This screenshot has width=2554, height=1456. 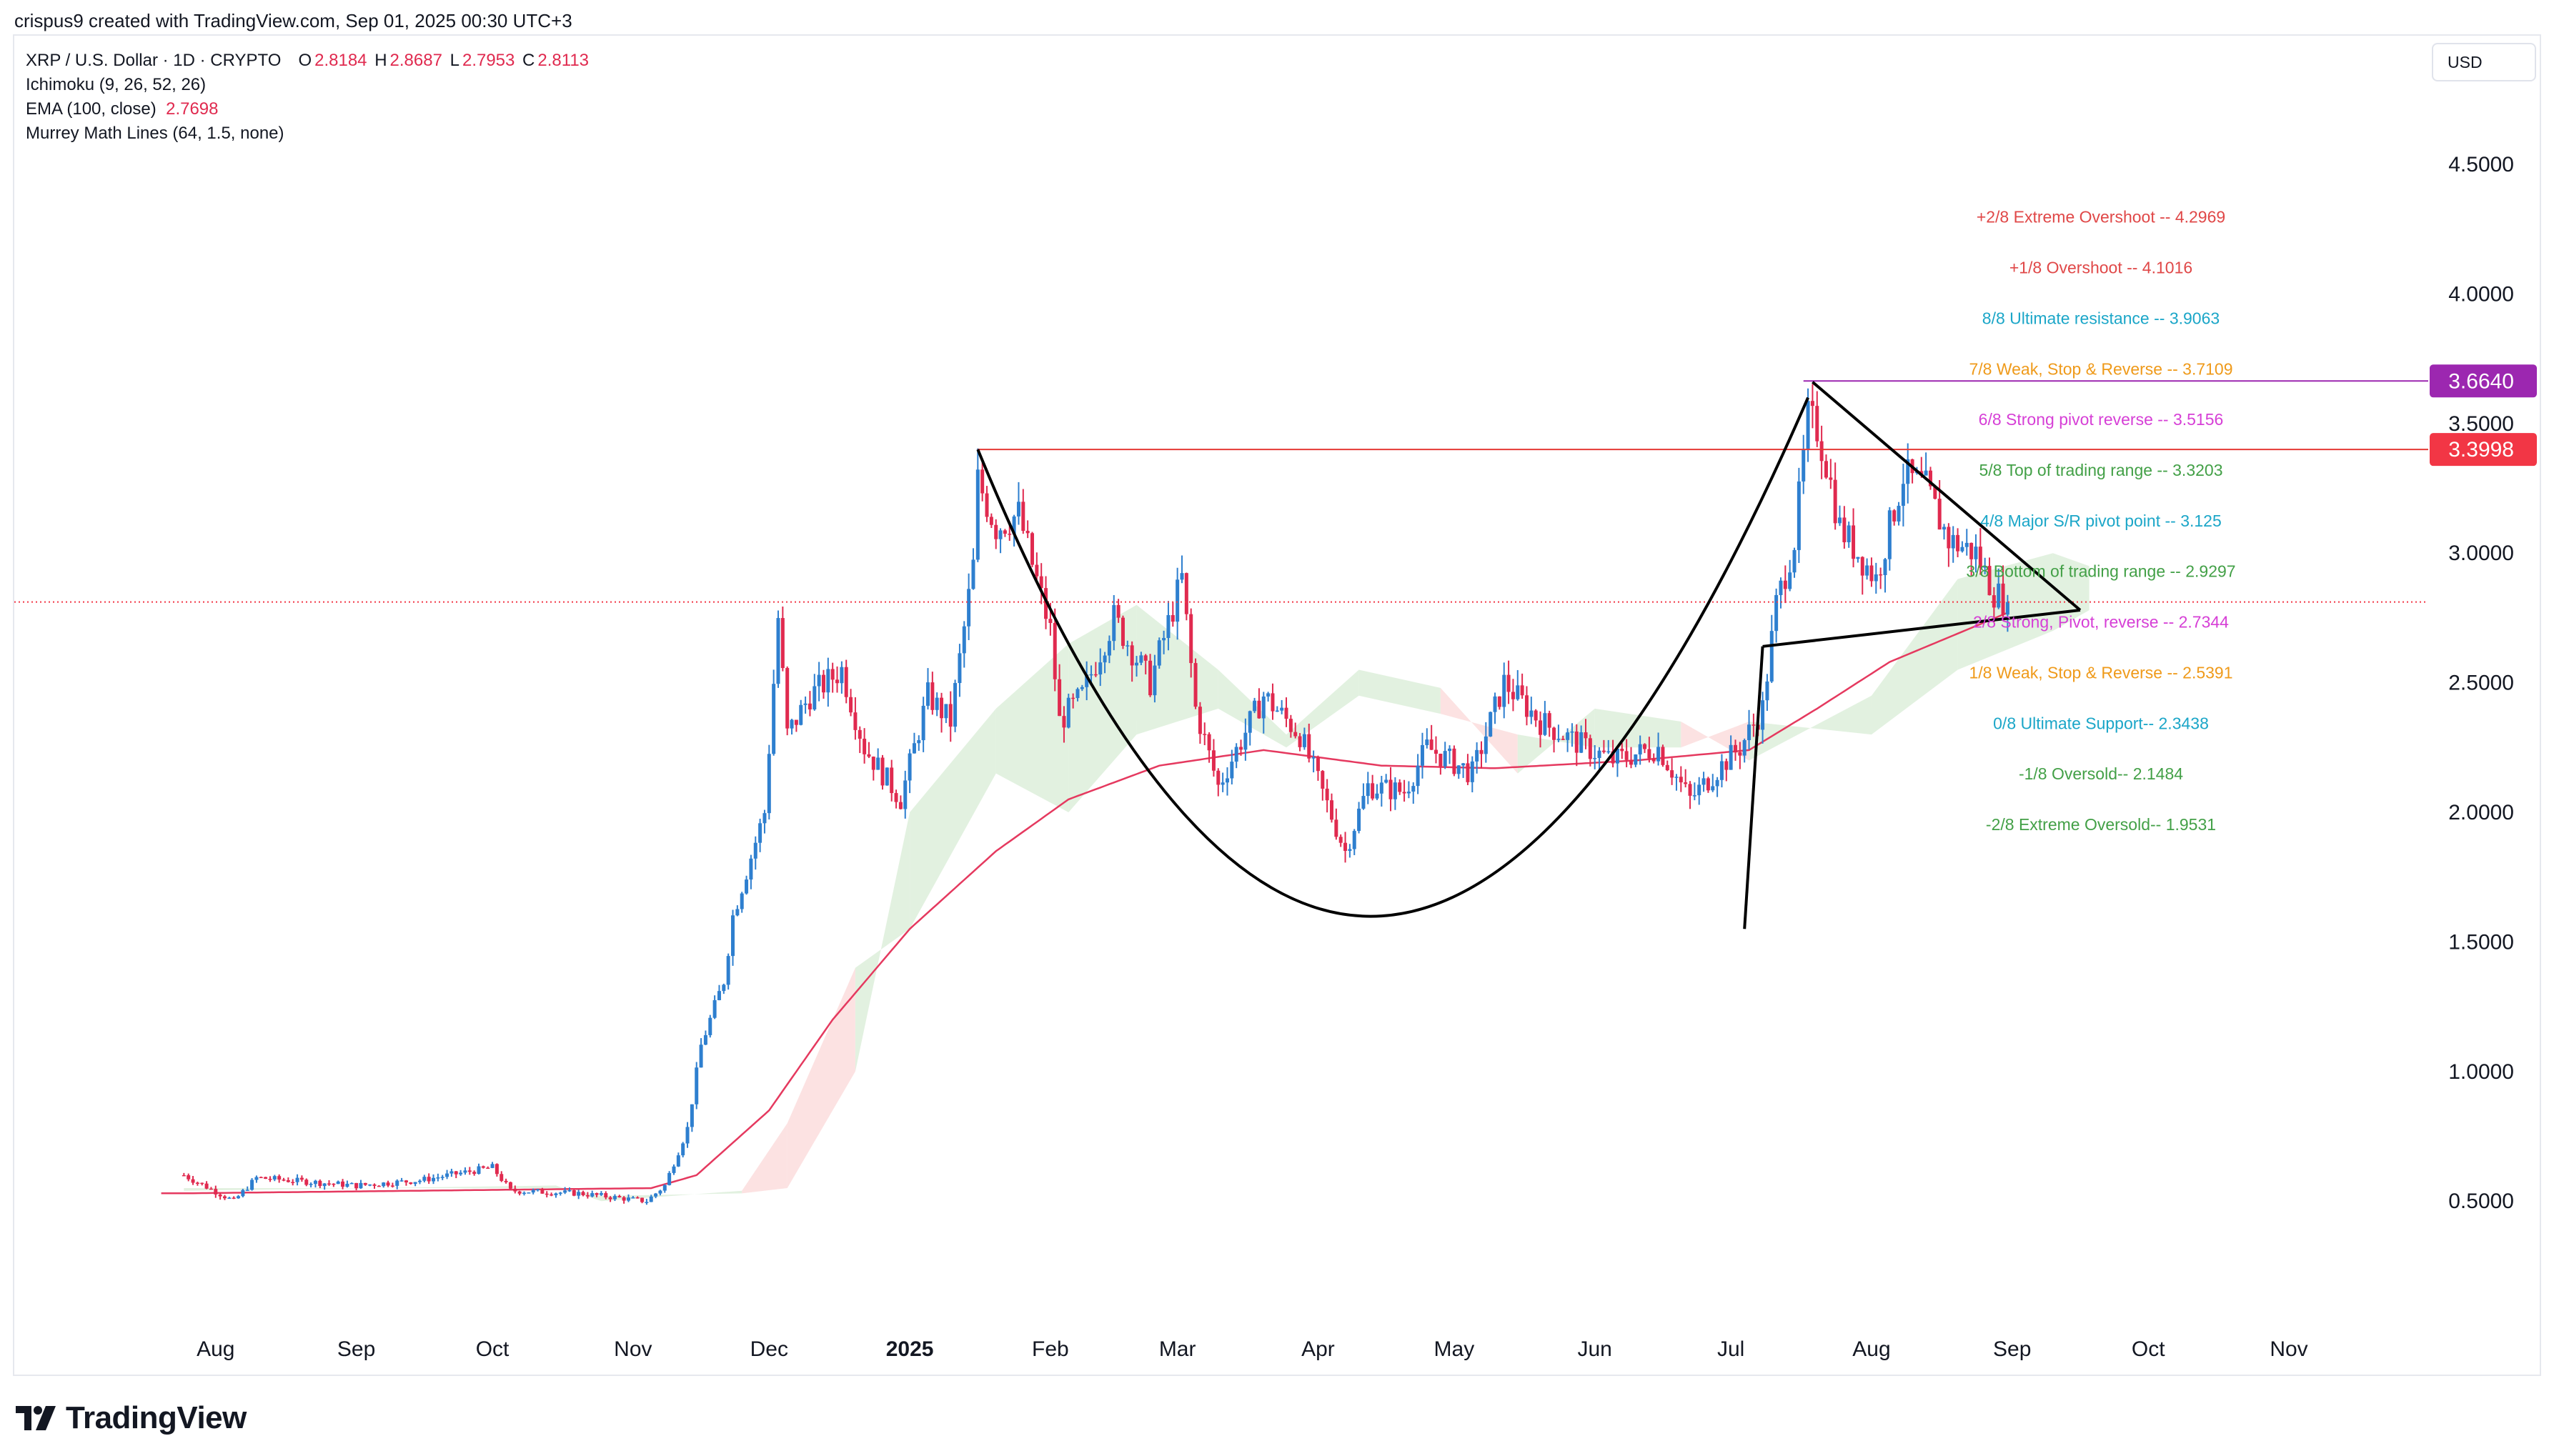 What do you see at coordinates (154, 60) in the screenshot?
I see `symbol-title: XRP / U.S. Dollar · 1D · CRYPTO` at bounding box center [154, 60].